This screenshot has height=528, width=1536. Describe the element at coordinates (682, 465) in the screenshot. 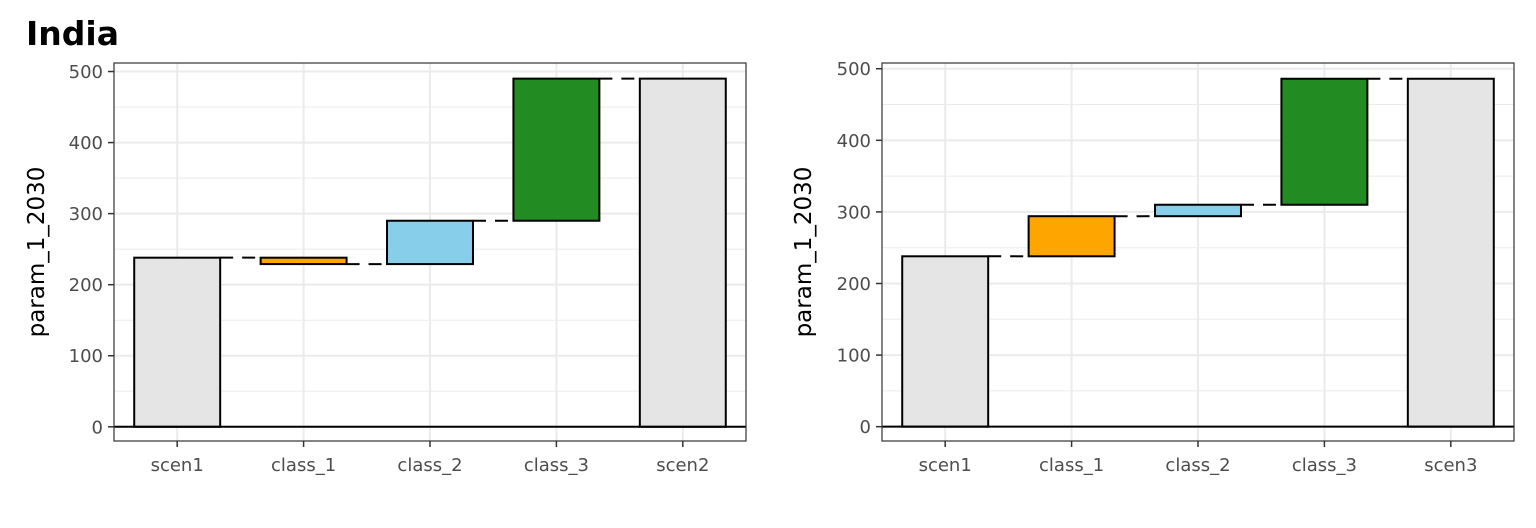

I see `x-tick-label: scen2` at that location.